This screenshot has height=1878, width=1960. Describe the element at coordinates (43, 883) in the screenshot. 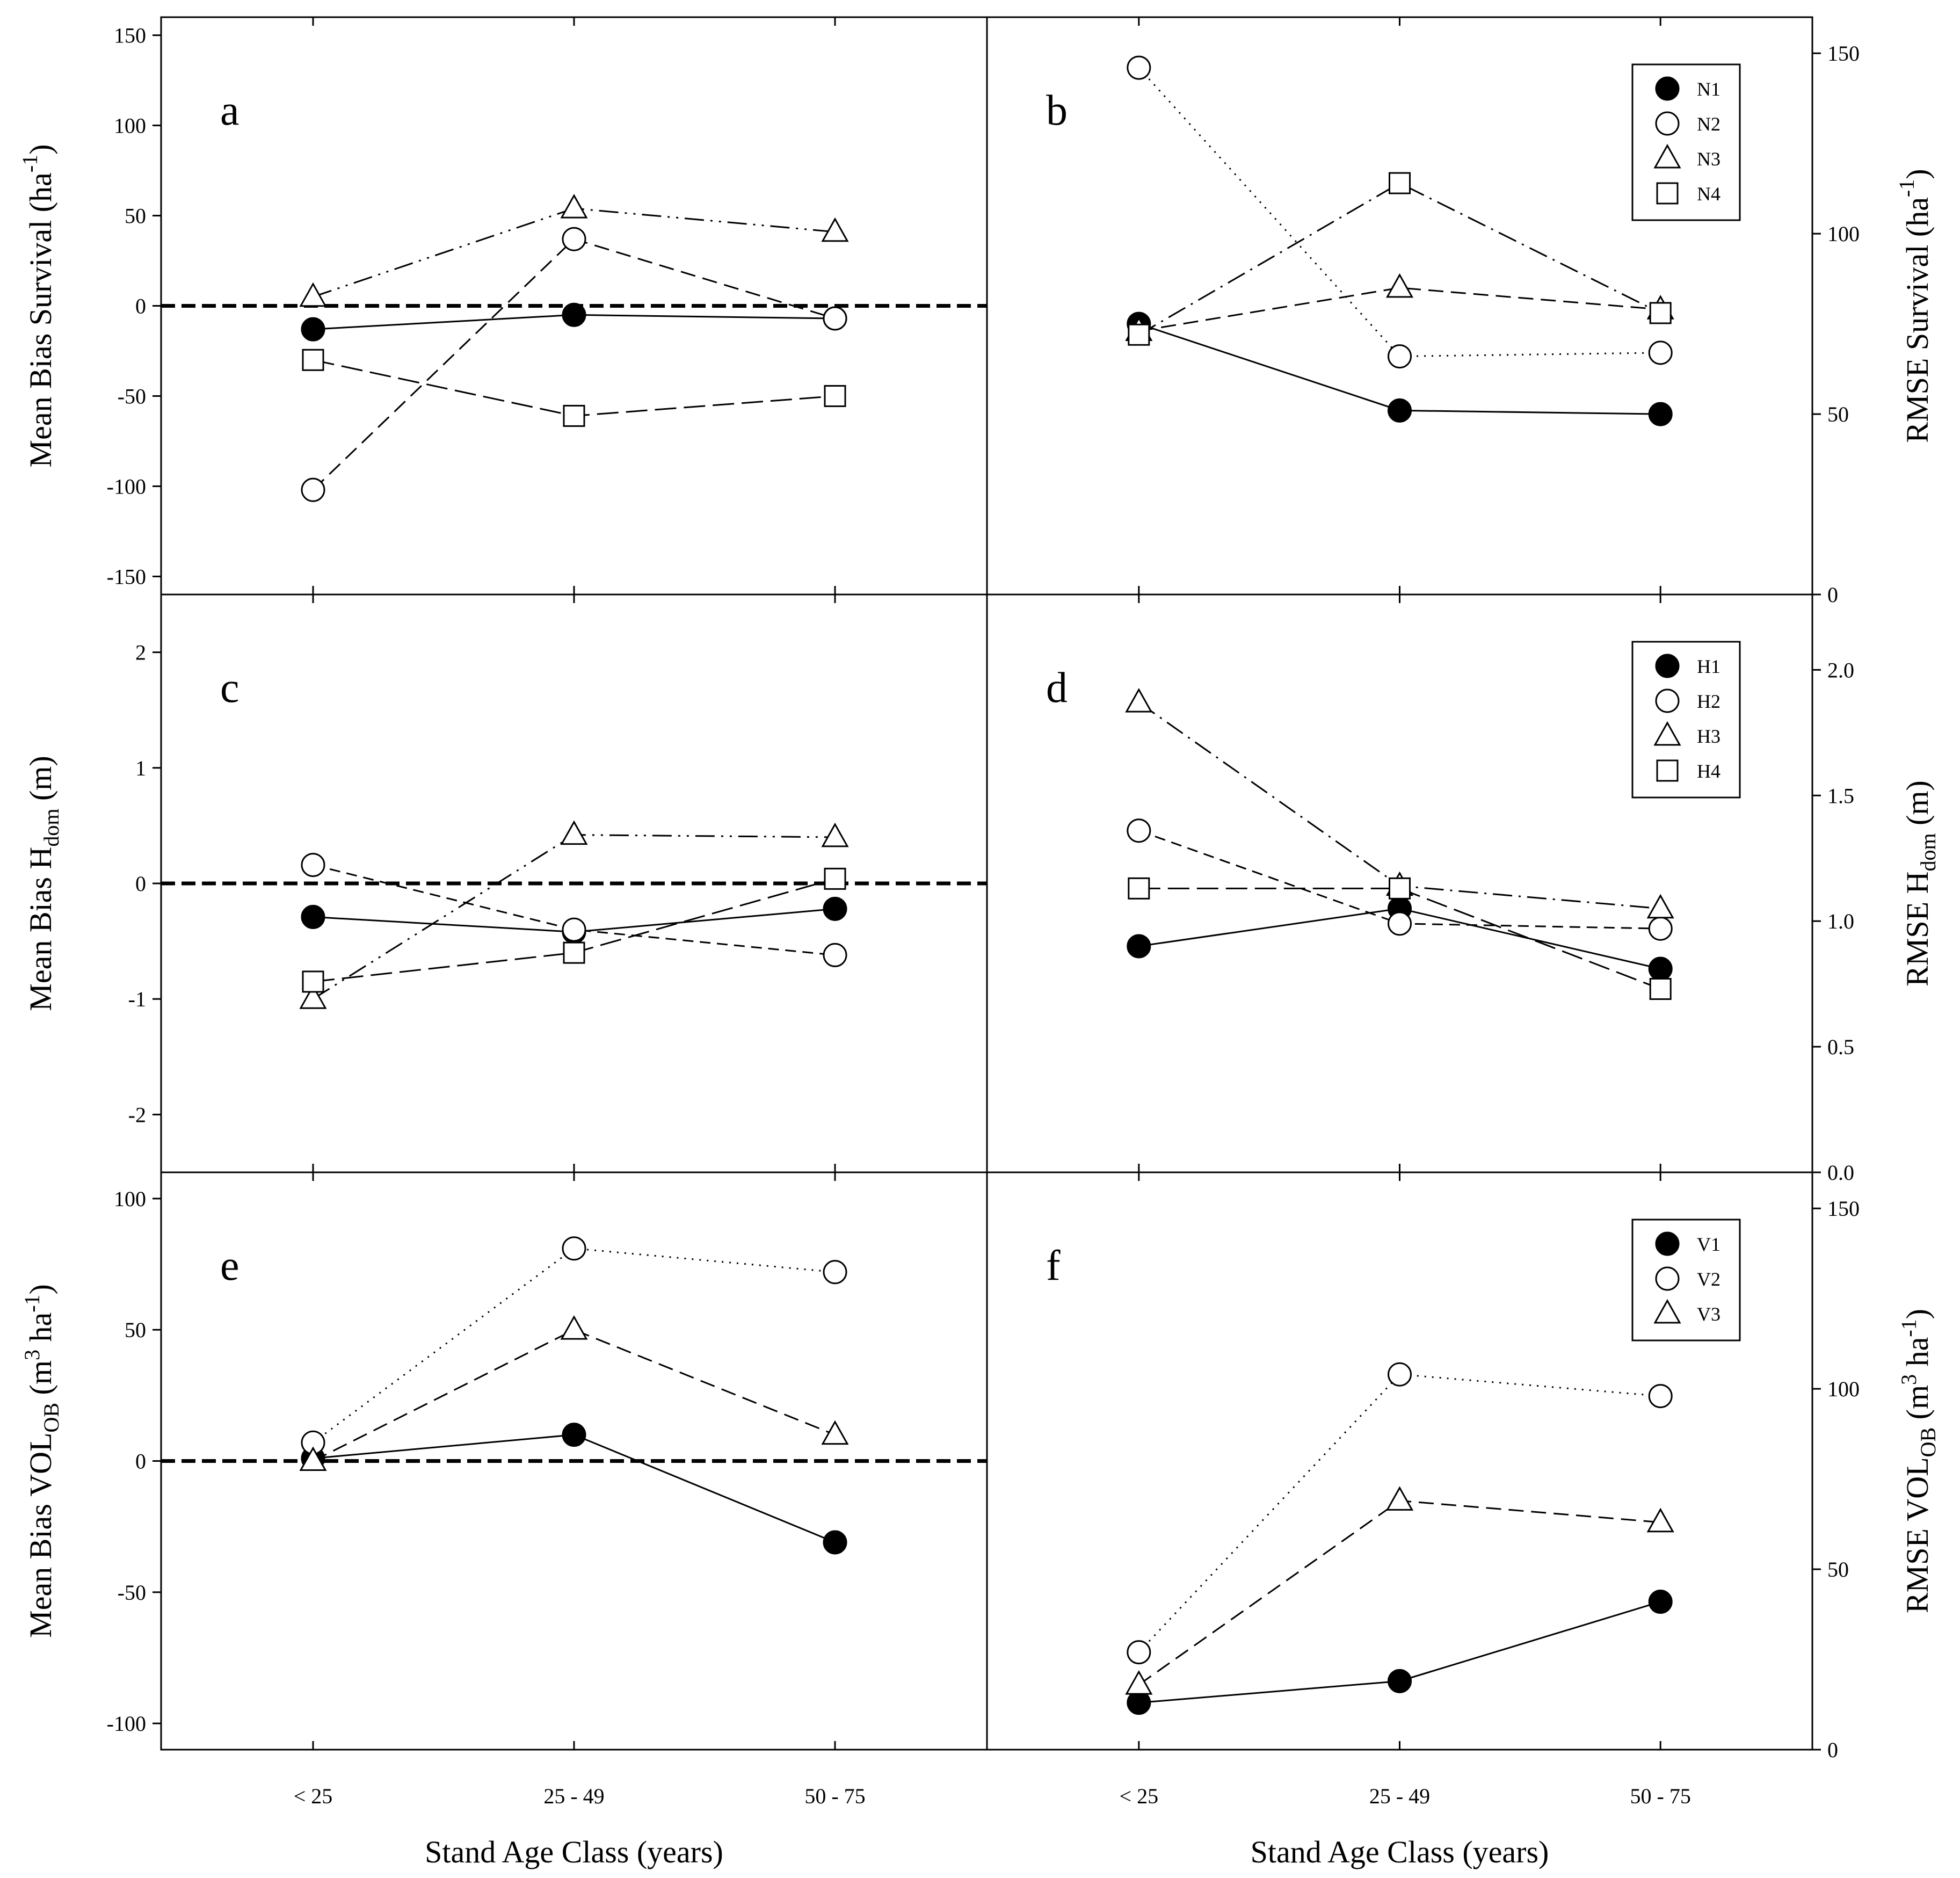

I see `y-axis-label: Mean Bias Hdom (m)` at that location.